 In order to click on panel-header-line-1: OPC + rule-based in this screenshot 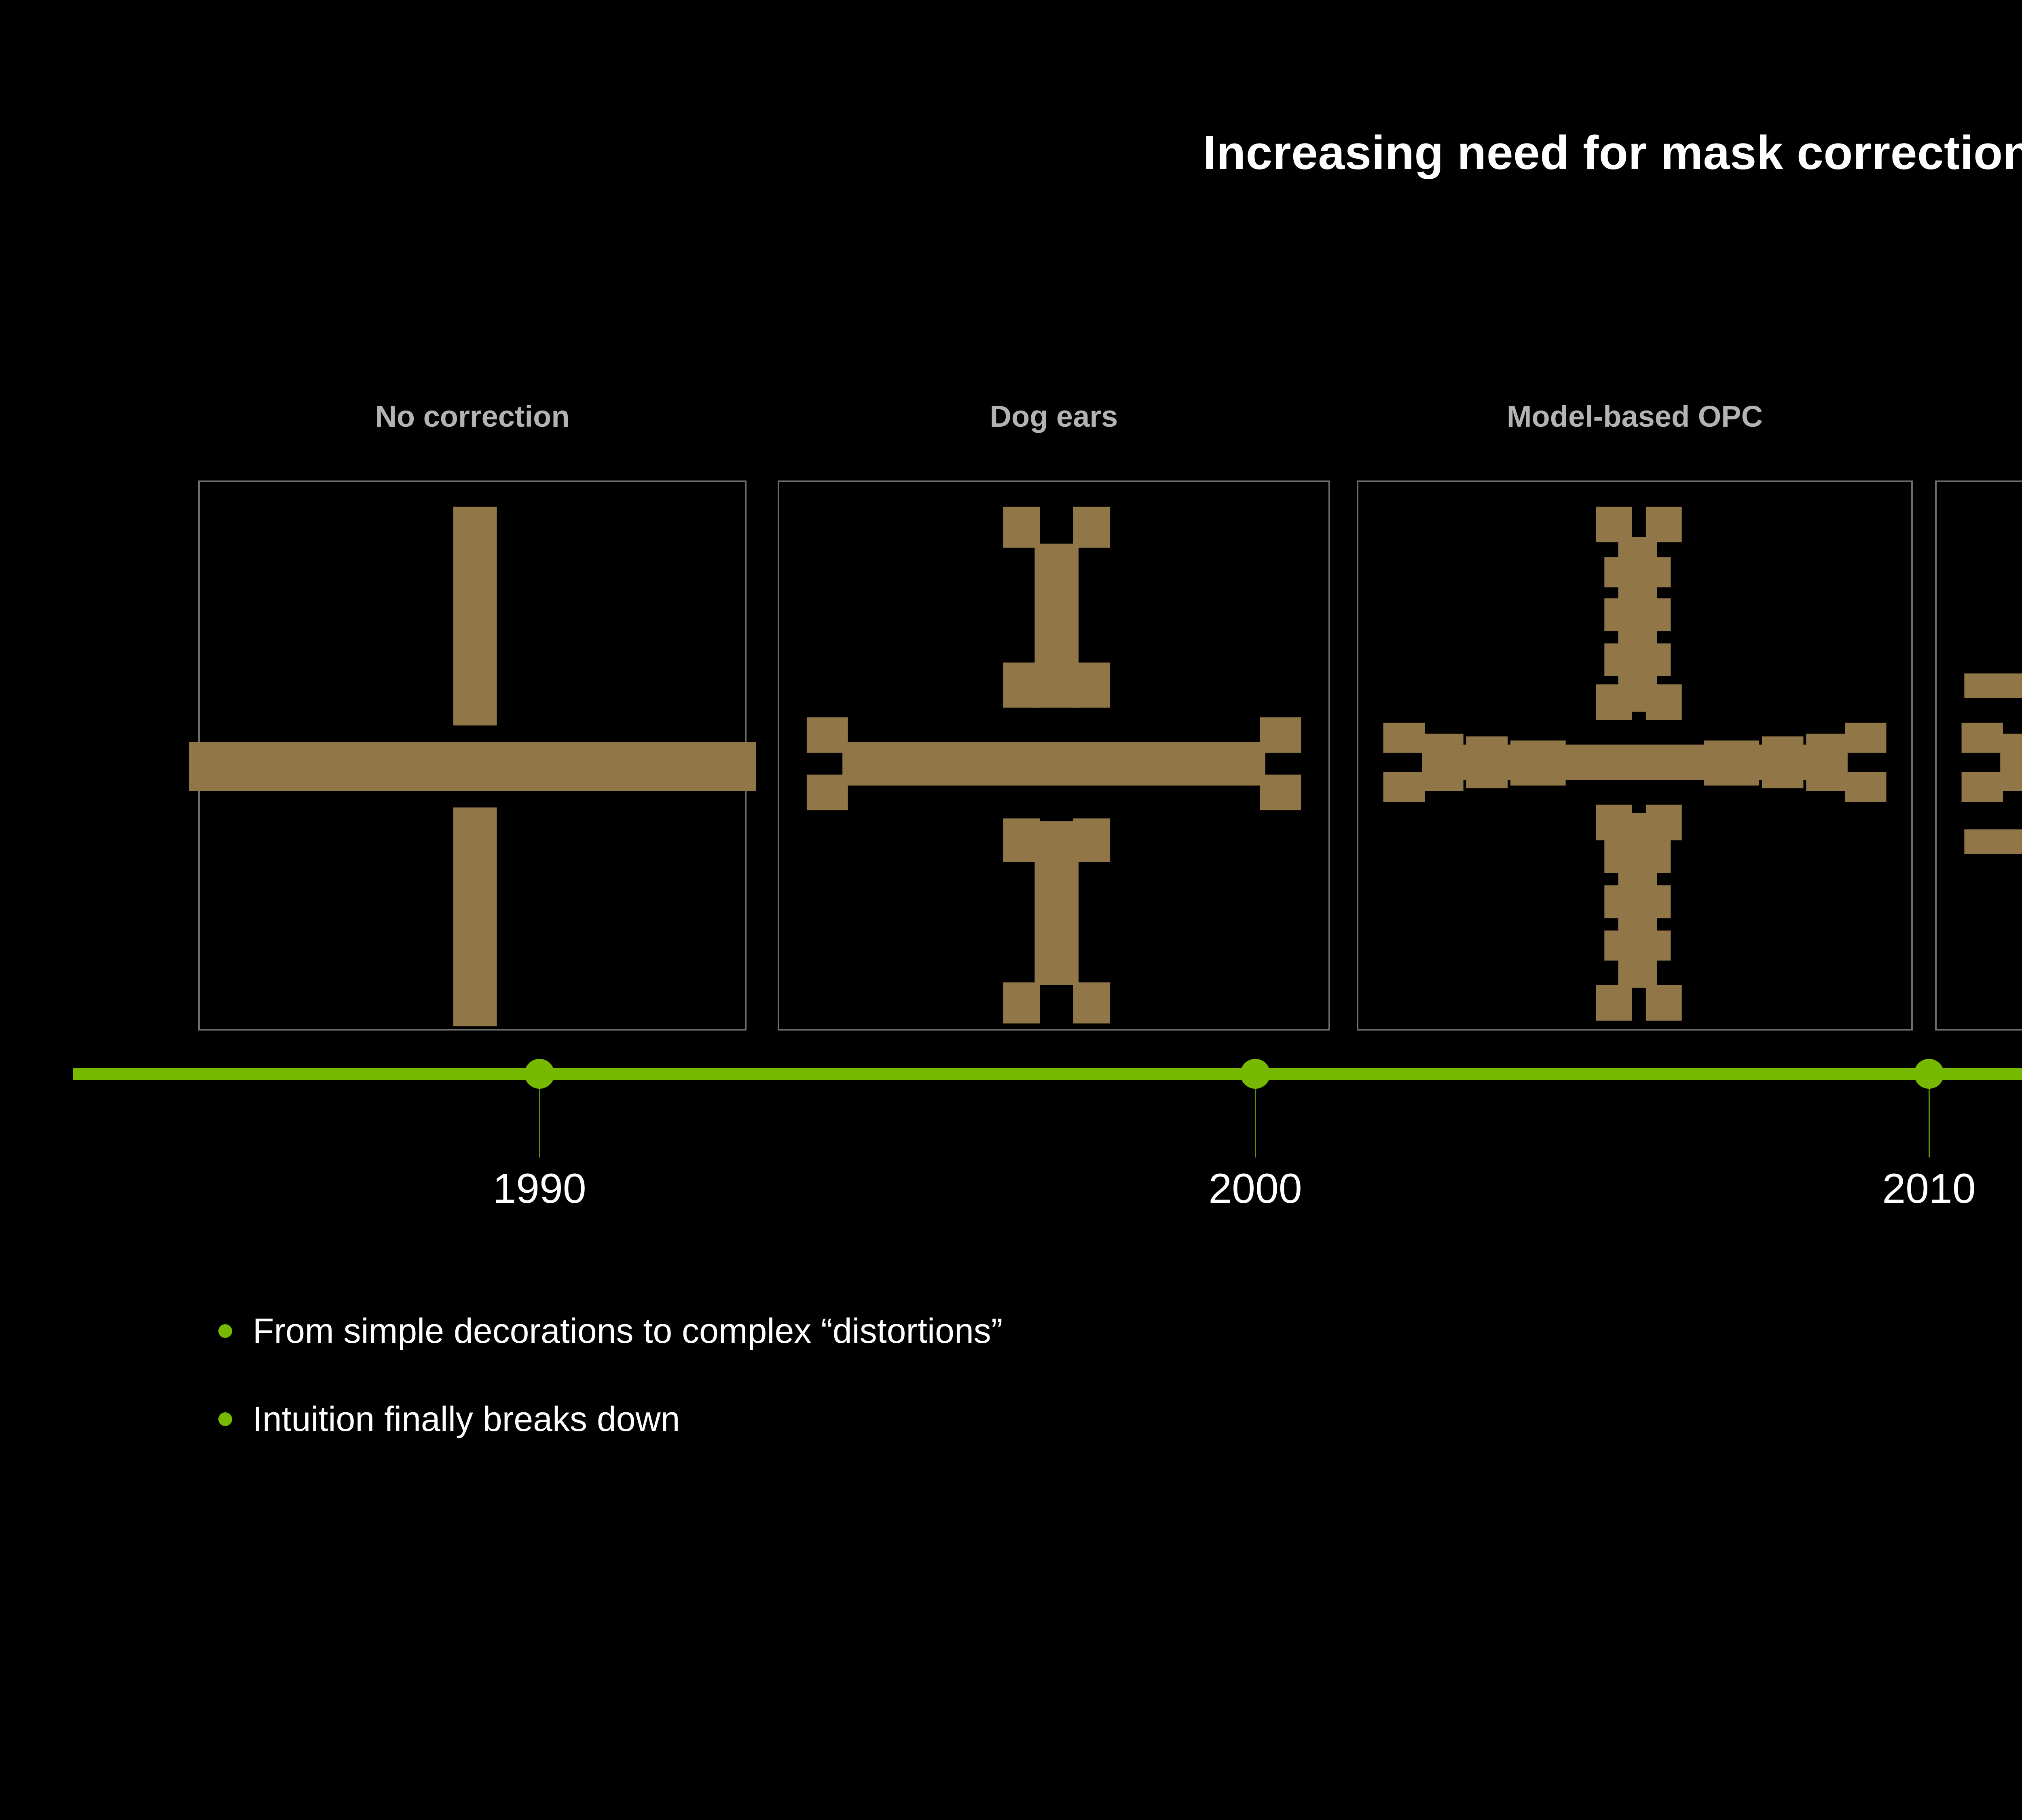, I will do `click(1969, 352)`.